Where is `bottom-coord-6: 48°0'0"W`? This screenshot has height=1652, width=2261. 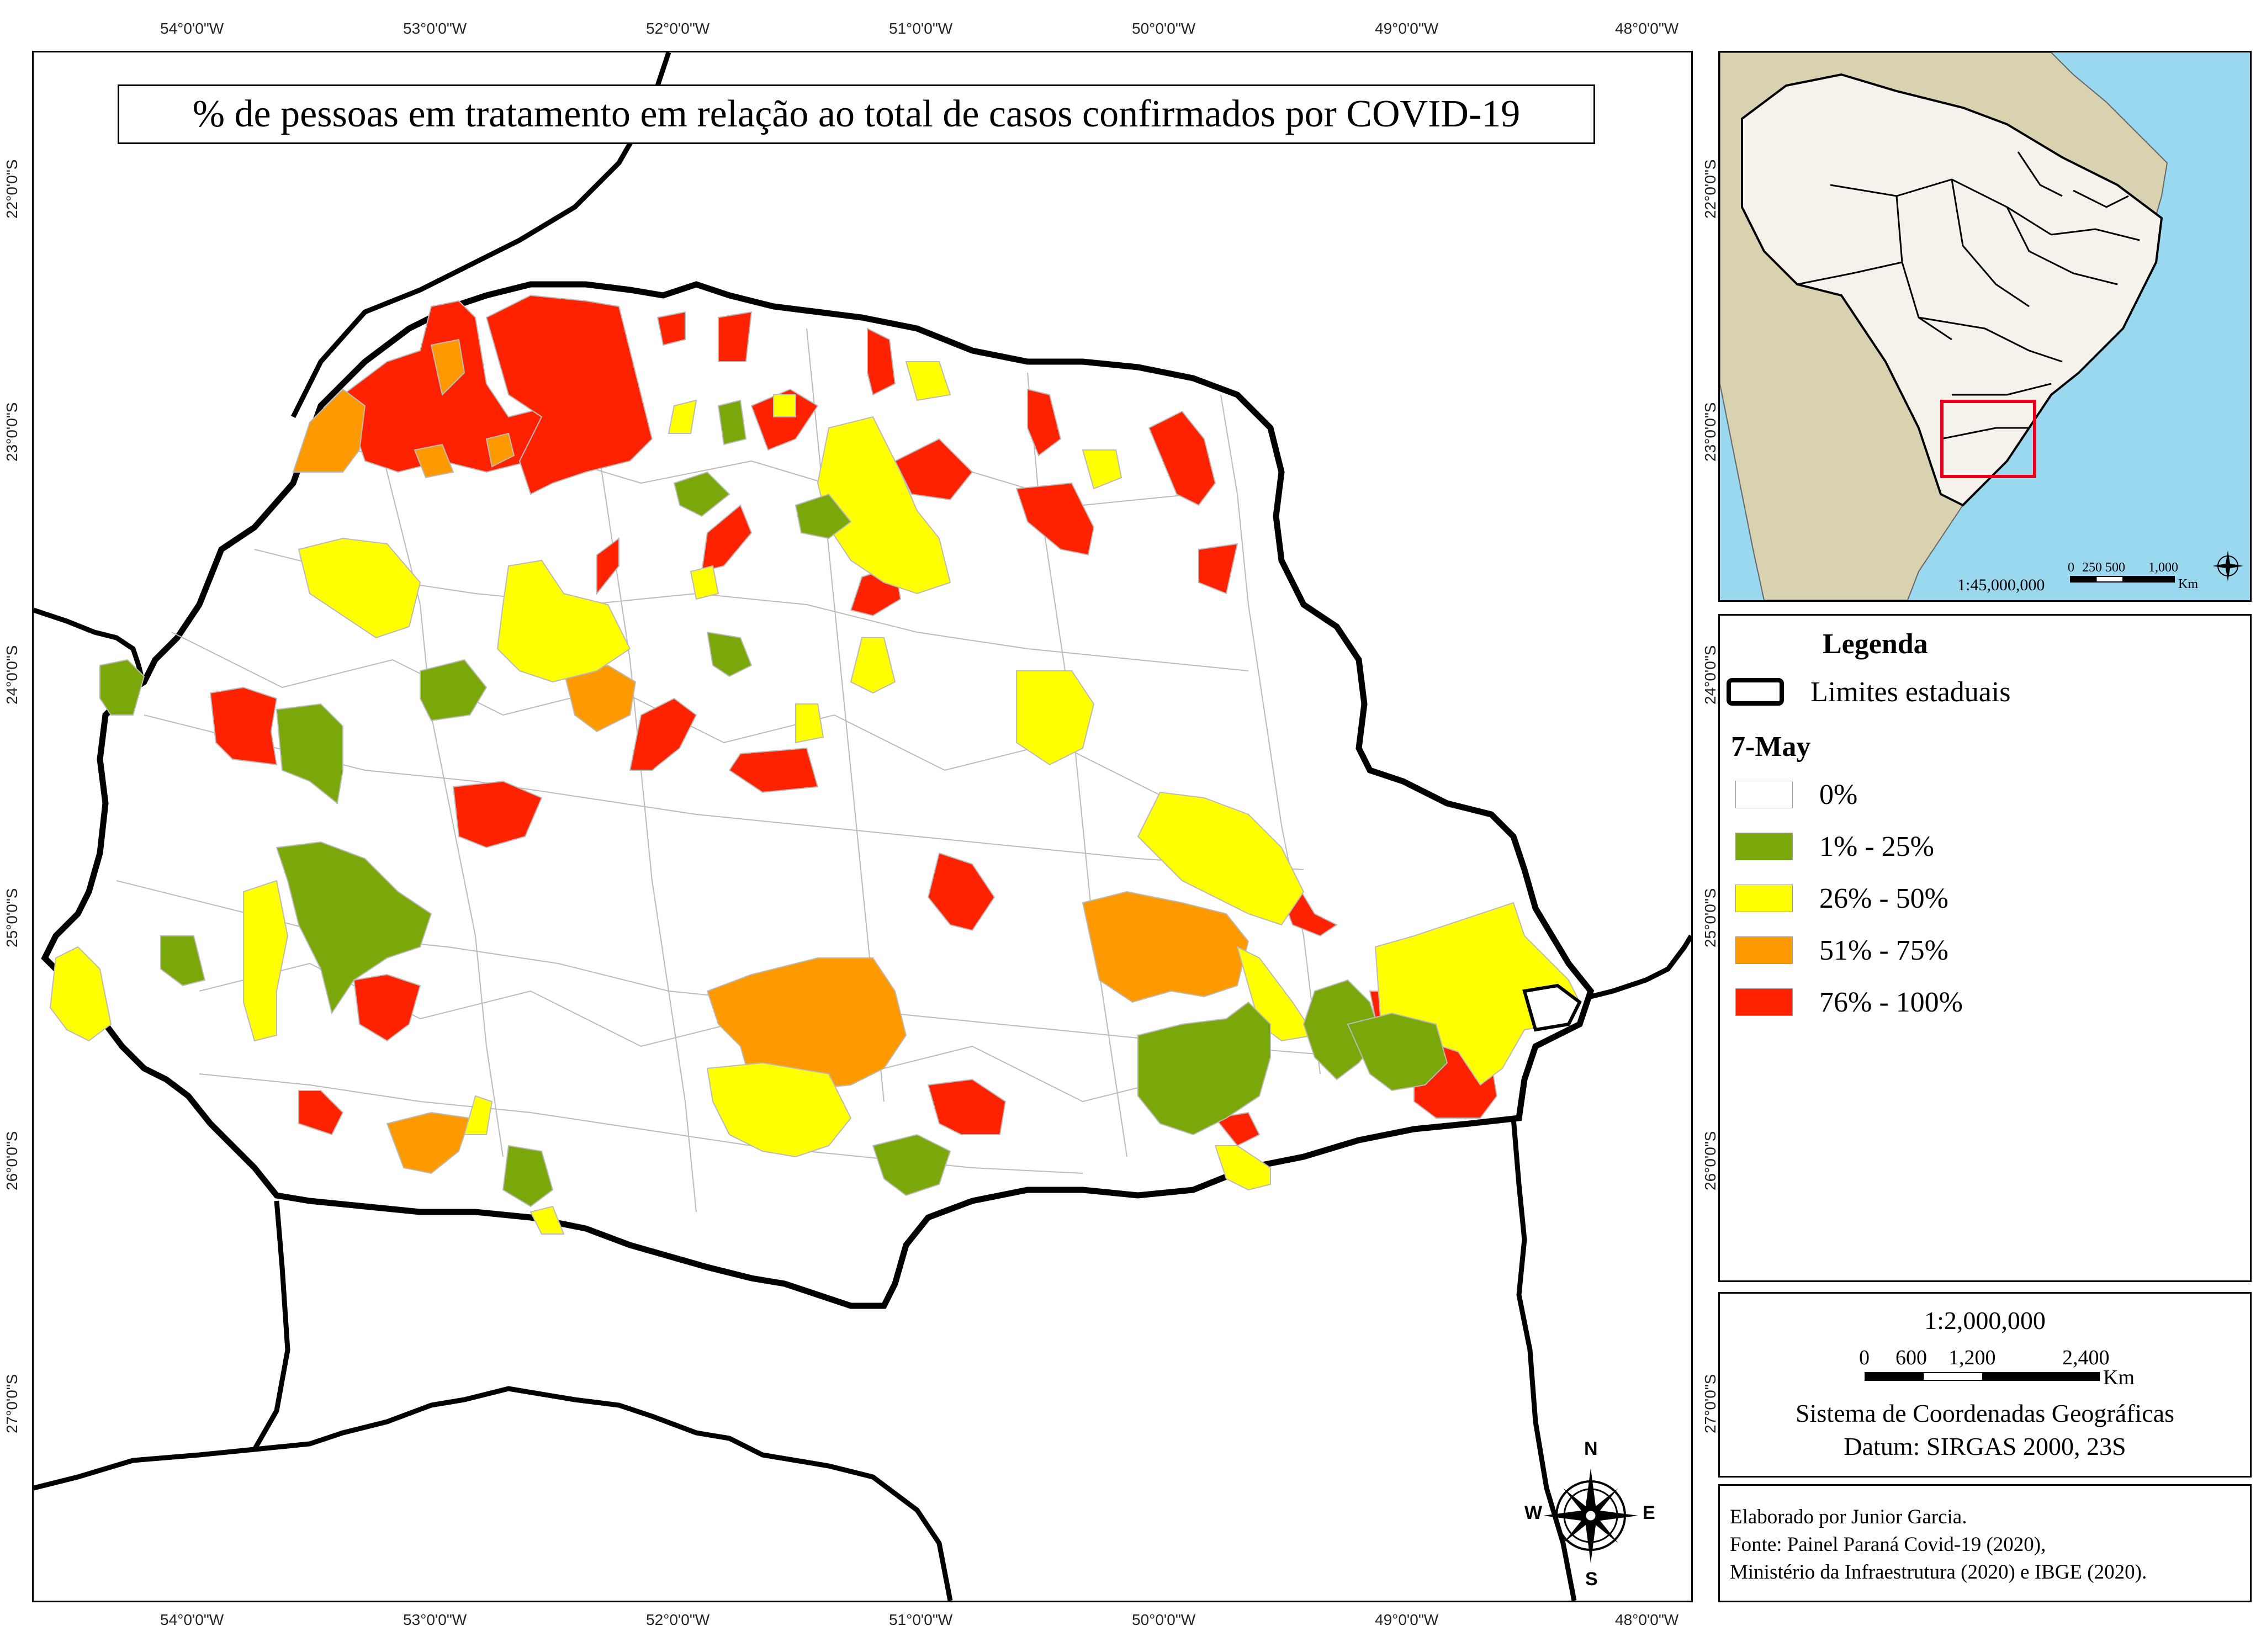
bottom-coord-6: 48°0'0"W is located at coordinates (1647, 1619).